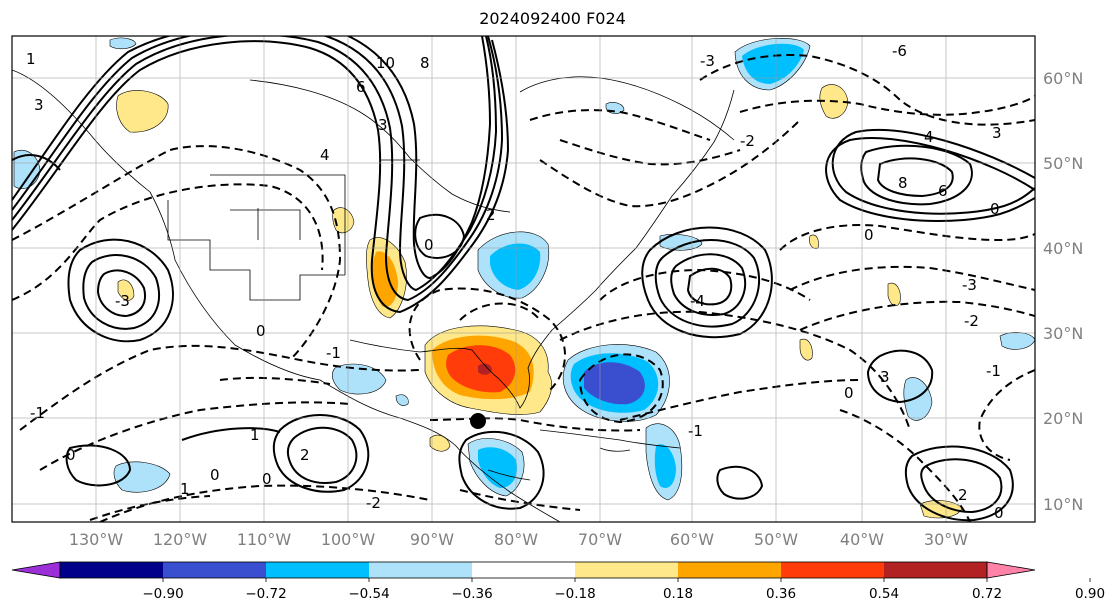 The image size is (1105, 615). Describe the element at coordinates (265, 594) in the screenshot. I see `colorbar-tick-label: −0.72` at that location.